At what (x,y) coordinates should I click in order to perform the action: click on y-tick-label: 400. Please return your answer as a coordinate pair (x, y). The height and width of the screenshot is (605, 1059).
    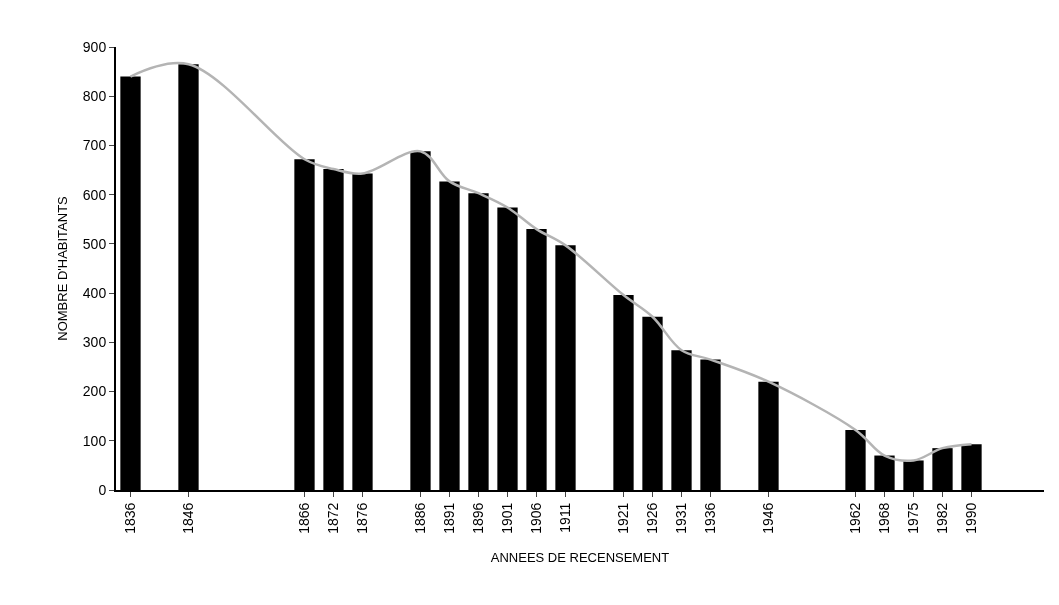
    Looking at the image, I should click on (94, 293).